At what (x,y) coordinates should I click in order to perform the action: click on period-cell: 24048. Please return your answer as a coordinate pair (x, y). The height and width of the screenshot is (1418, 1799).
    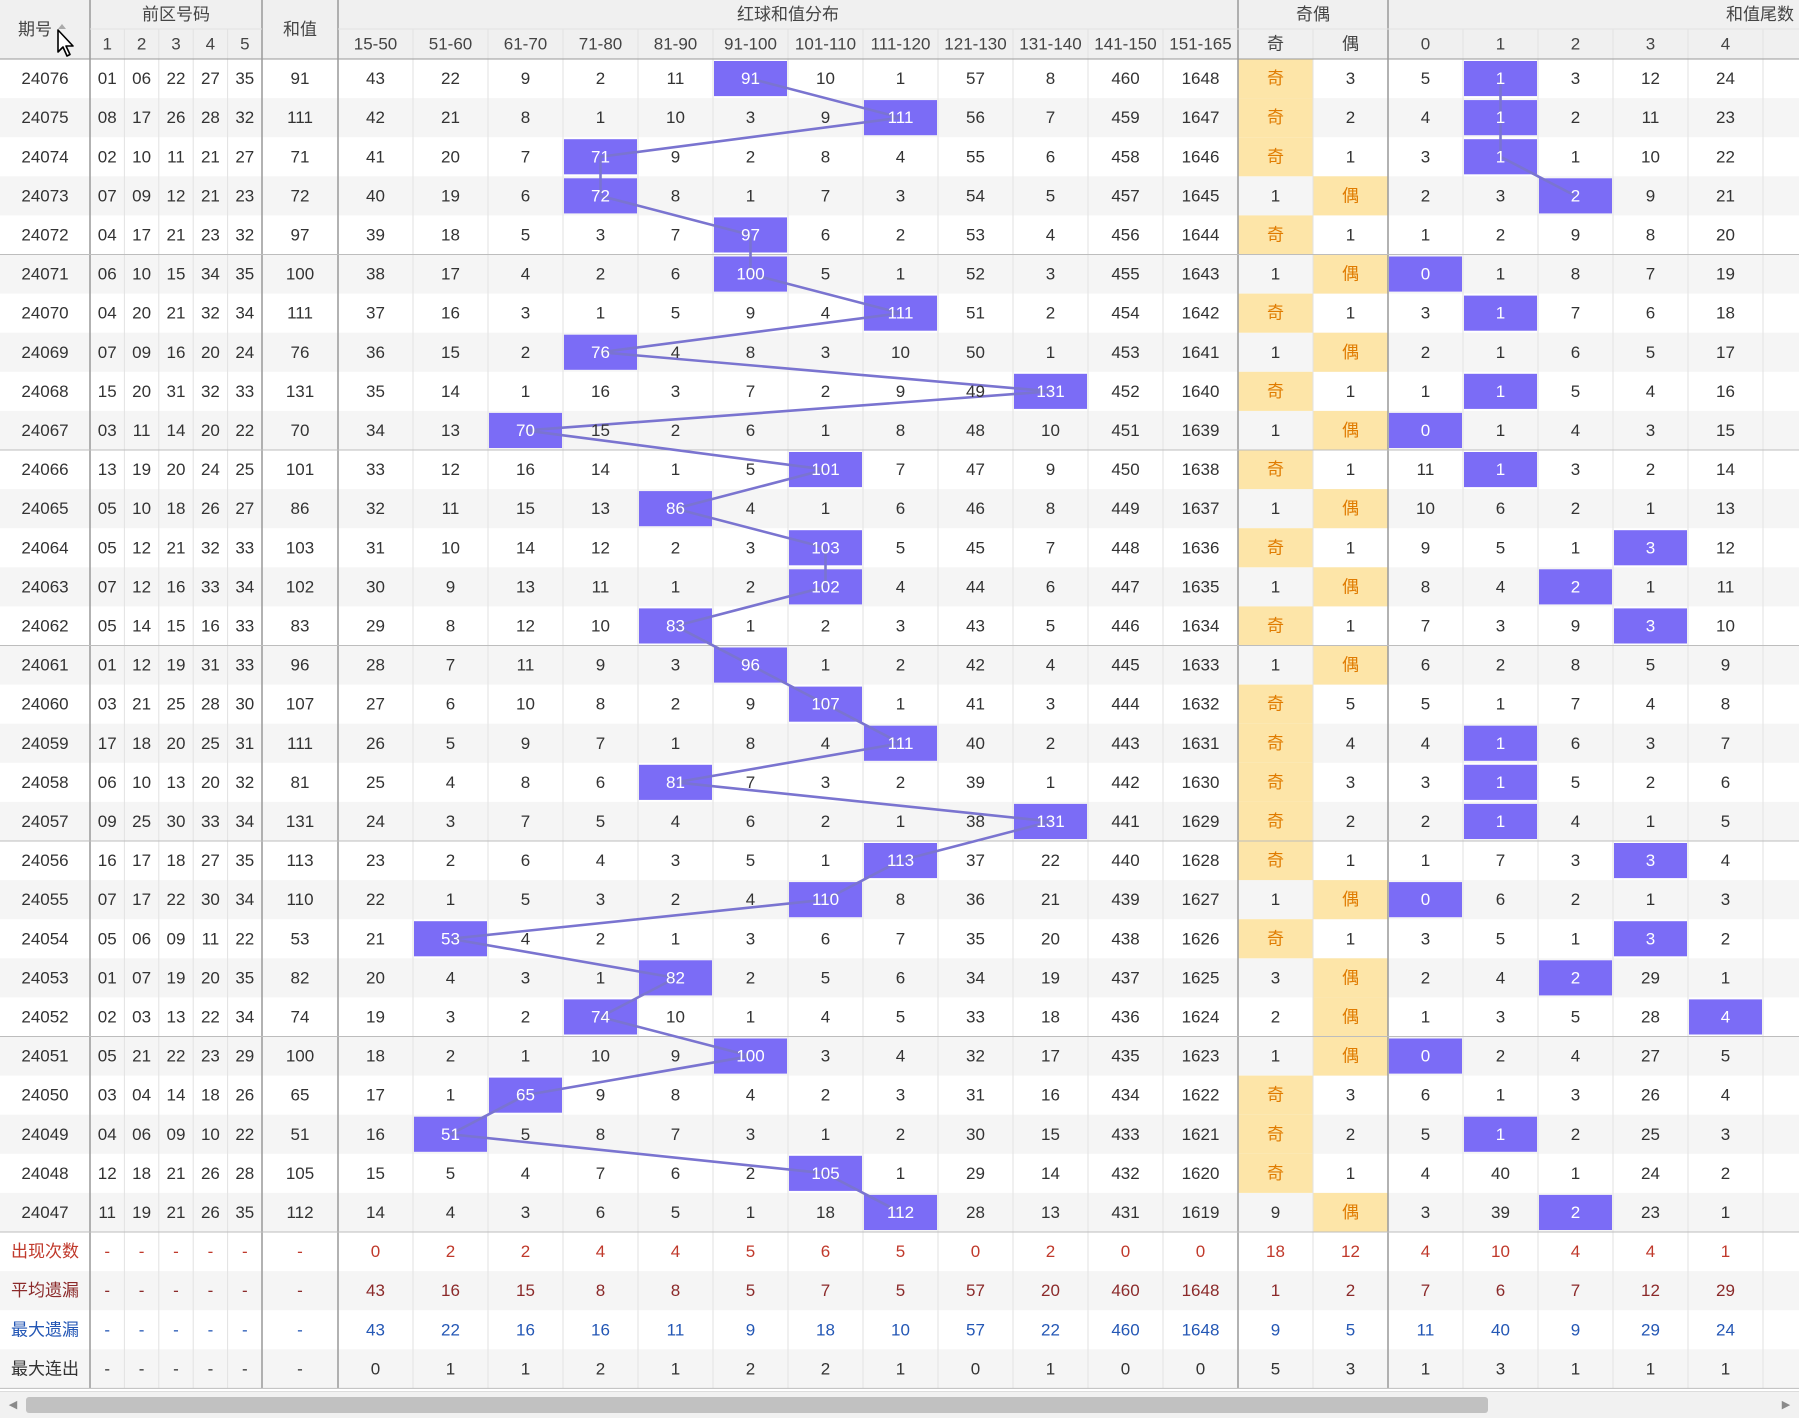
    Looking at the image, I should click on (44, 1173).